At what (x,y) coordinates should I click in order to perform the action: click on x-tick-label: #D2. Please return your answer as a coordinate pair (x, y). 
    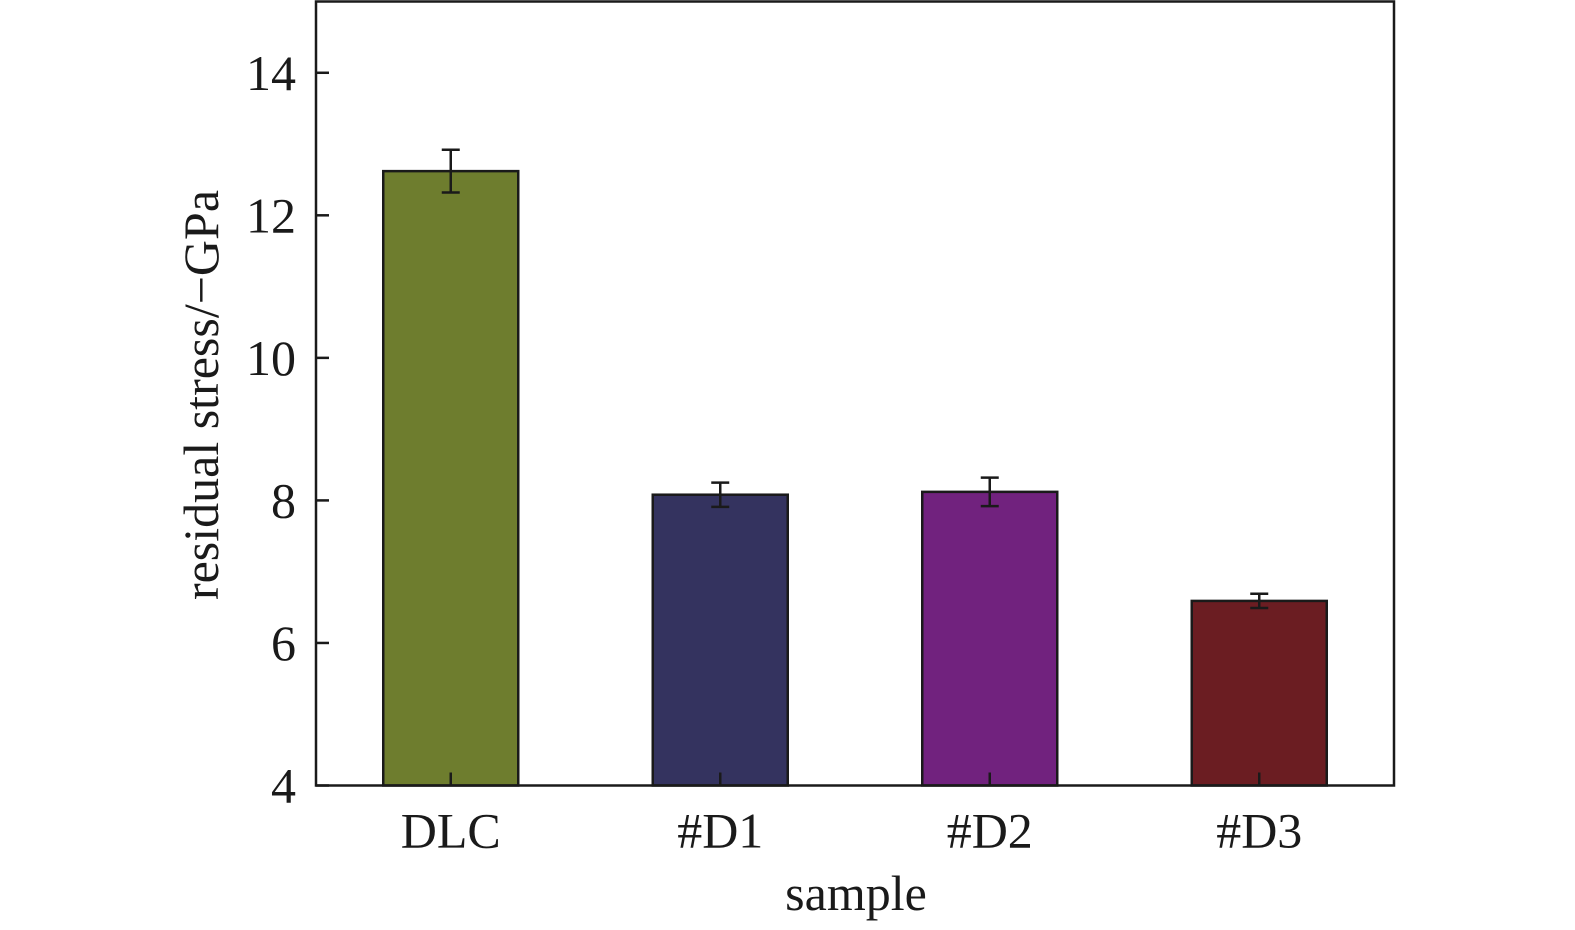
    Looking at the image, I should click on (990, 831).